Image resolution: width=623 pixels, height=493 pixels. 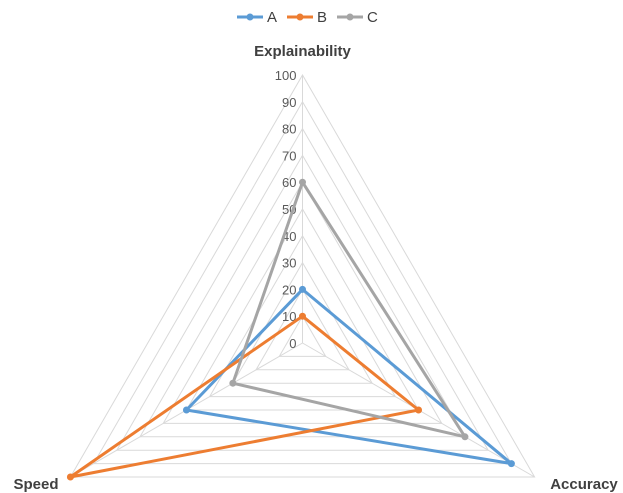 I want to click on legend-marker-A, so click(x=250, y=17).